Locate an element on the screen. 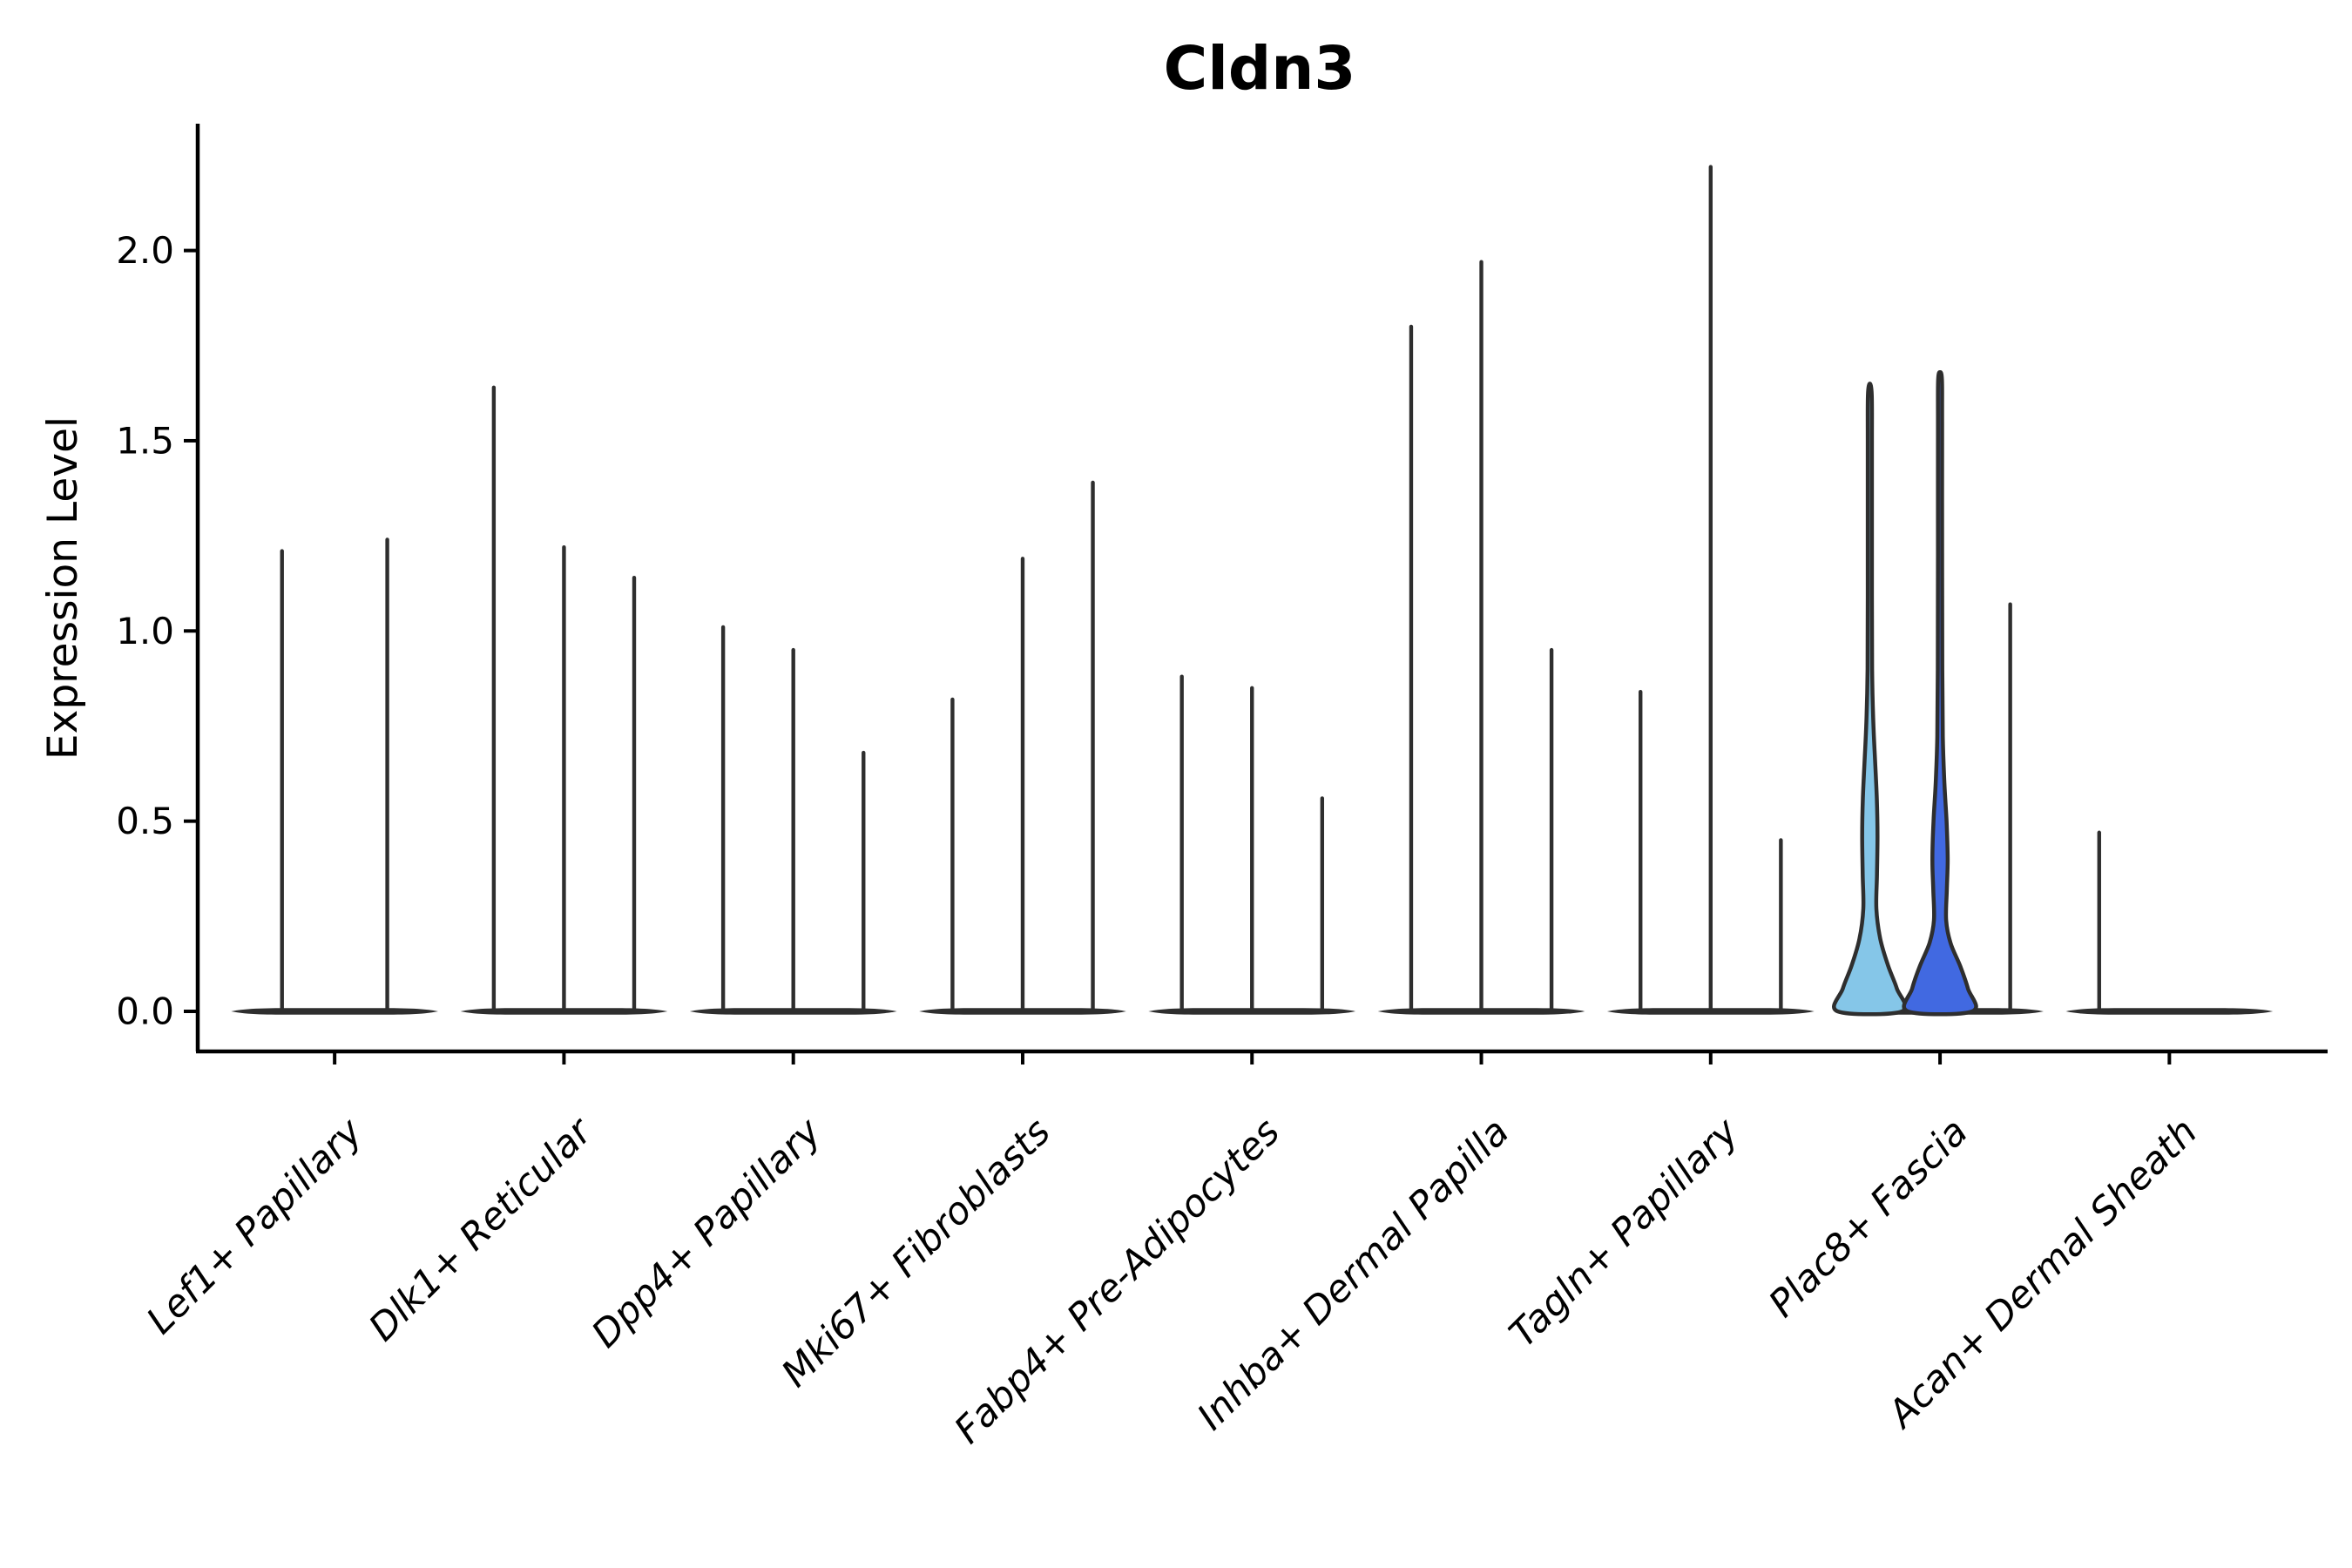 This screenshot has height=1568, width=2352. y-axis-label: Expression Level is located at coordinates (63, 588).